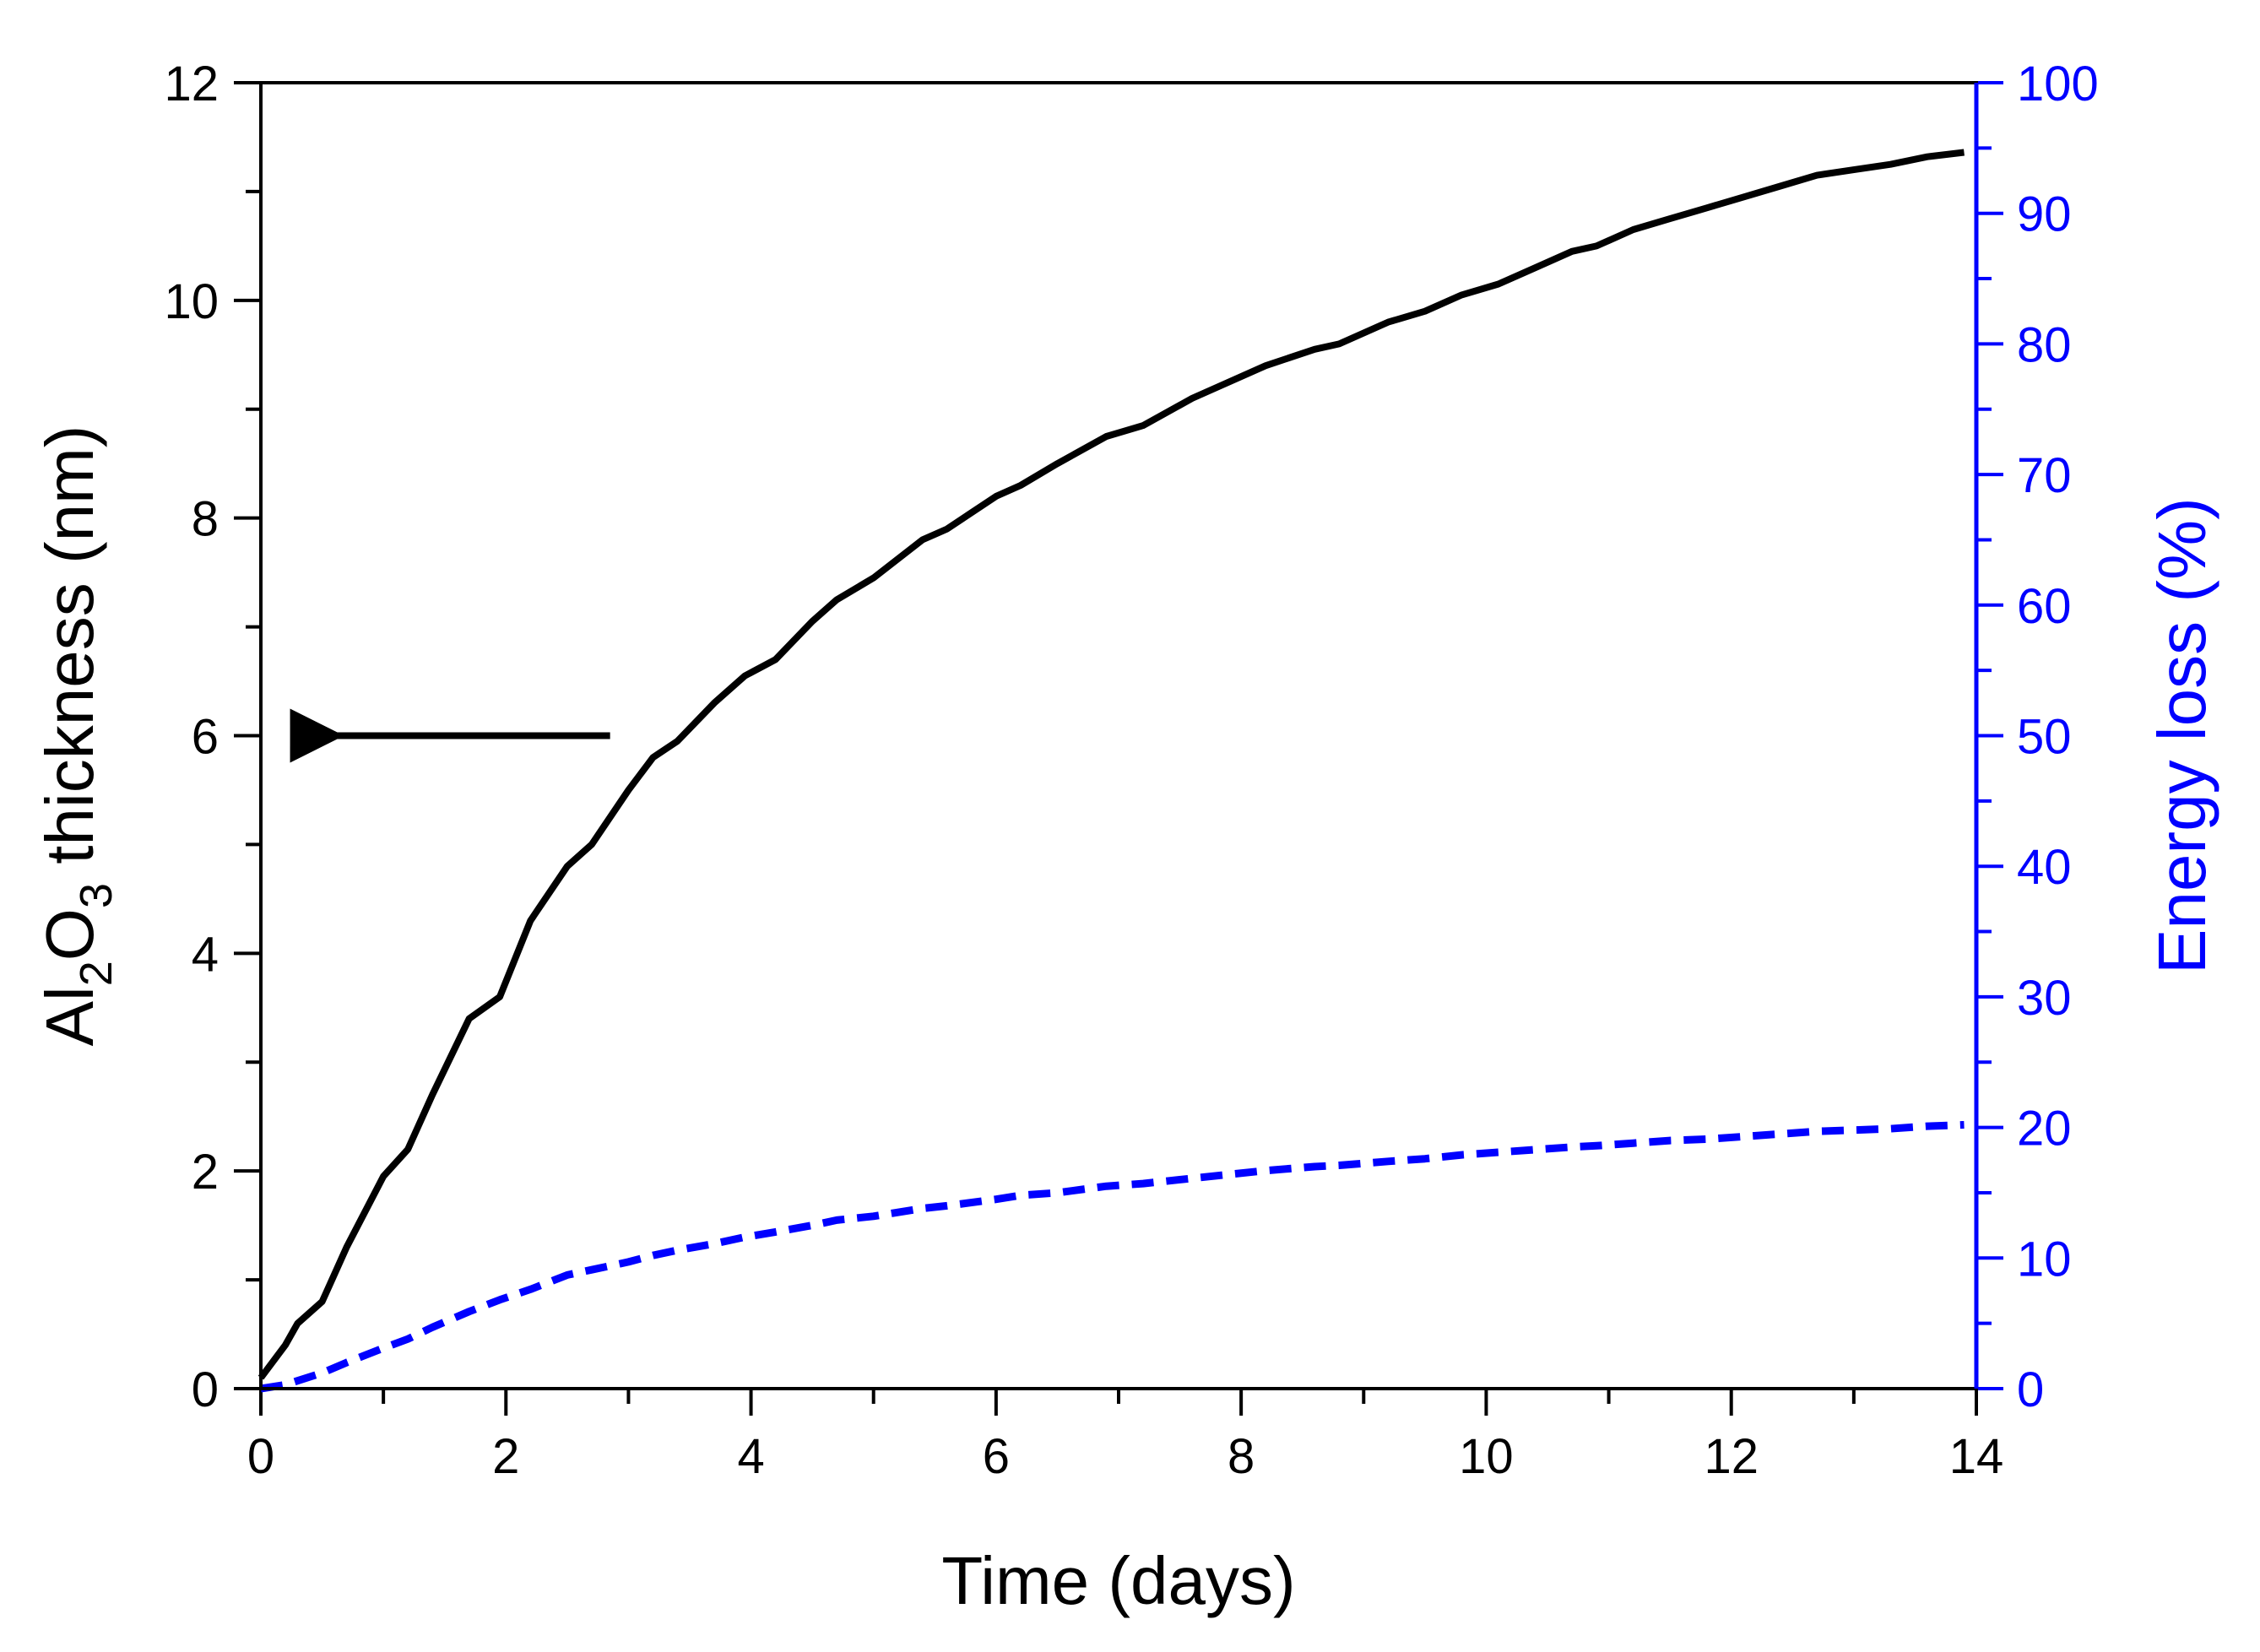 Image resolution: width=2260 pixels, height=1652 pixels. Describe the element at coordinates (1731, 1457) in the screenshot. I see `x-tick-label: 12` at that location.